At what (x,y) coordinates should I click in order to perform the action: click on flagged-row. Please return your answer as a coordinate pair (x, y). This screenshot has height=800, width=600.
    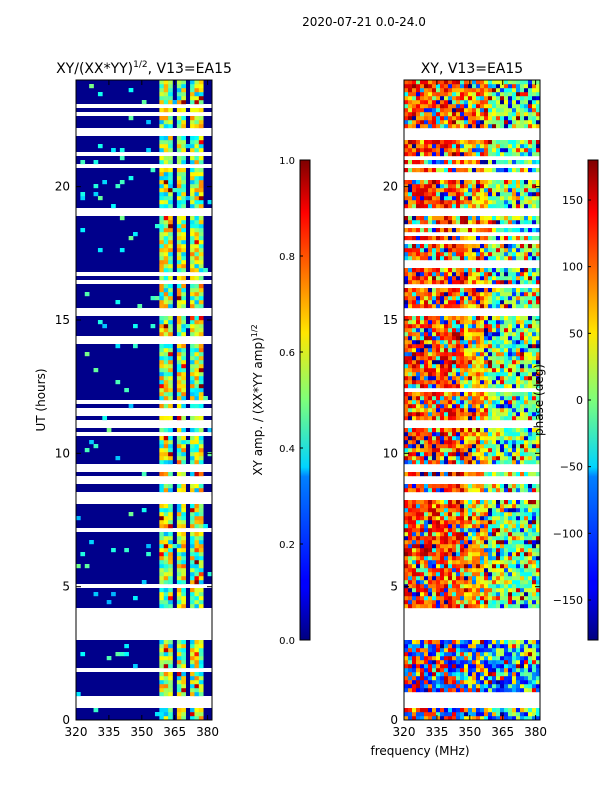
    Looking at the image, I should click on (472, 426).